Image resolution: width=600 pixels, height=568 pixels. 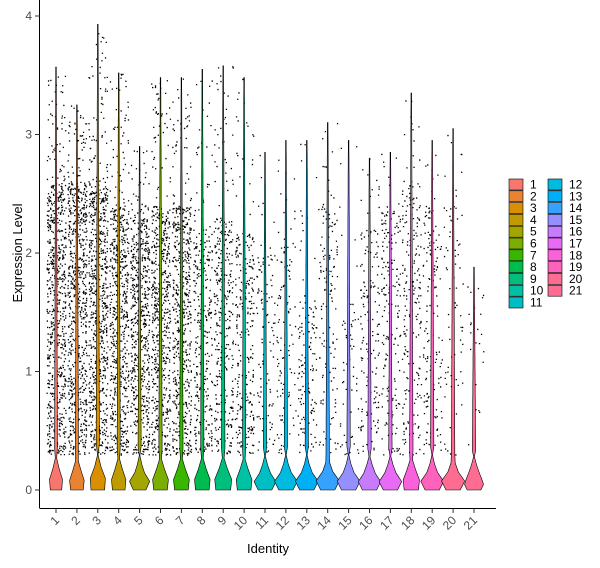 I want to click on x-tick-label: 12, so click(x=283, y=523).